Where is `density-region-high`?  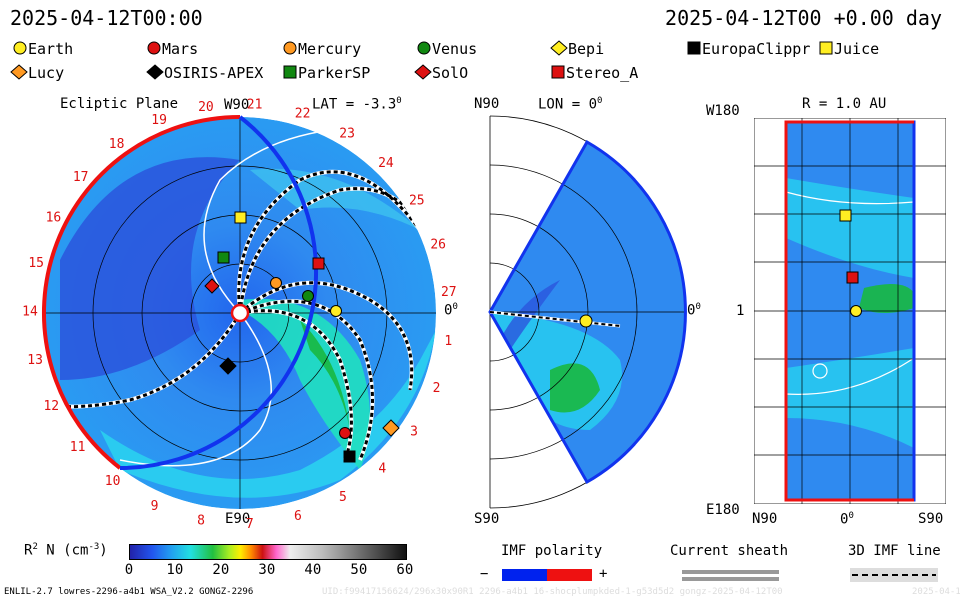 density-region-high is located at coordinates (325, 375).